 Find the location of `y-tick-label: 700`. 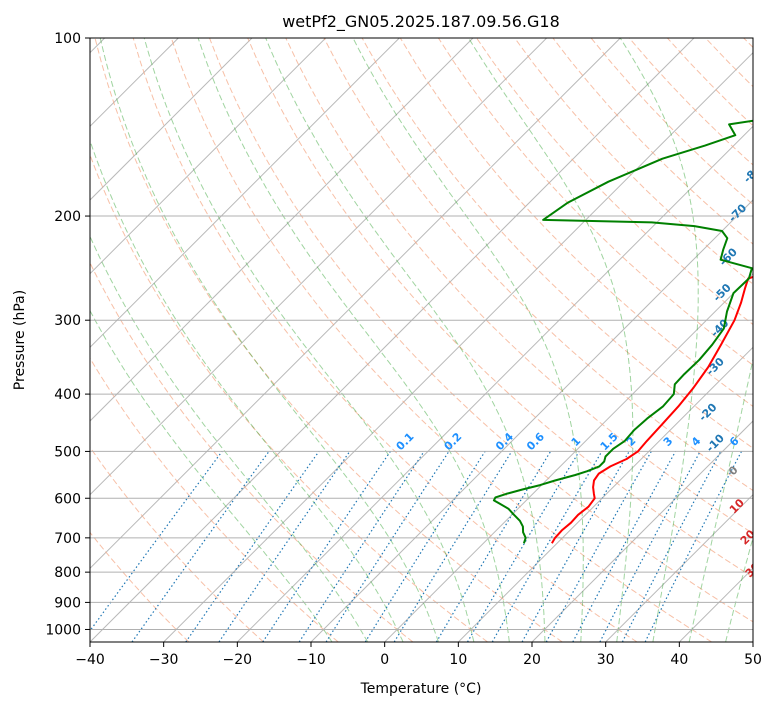

y-tick-label: 700 is located at coordinates (67, 539).